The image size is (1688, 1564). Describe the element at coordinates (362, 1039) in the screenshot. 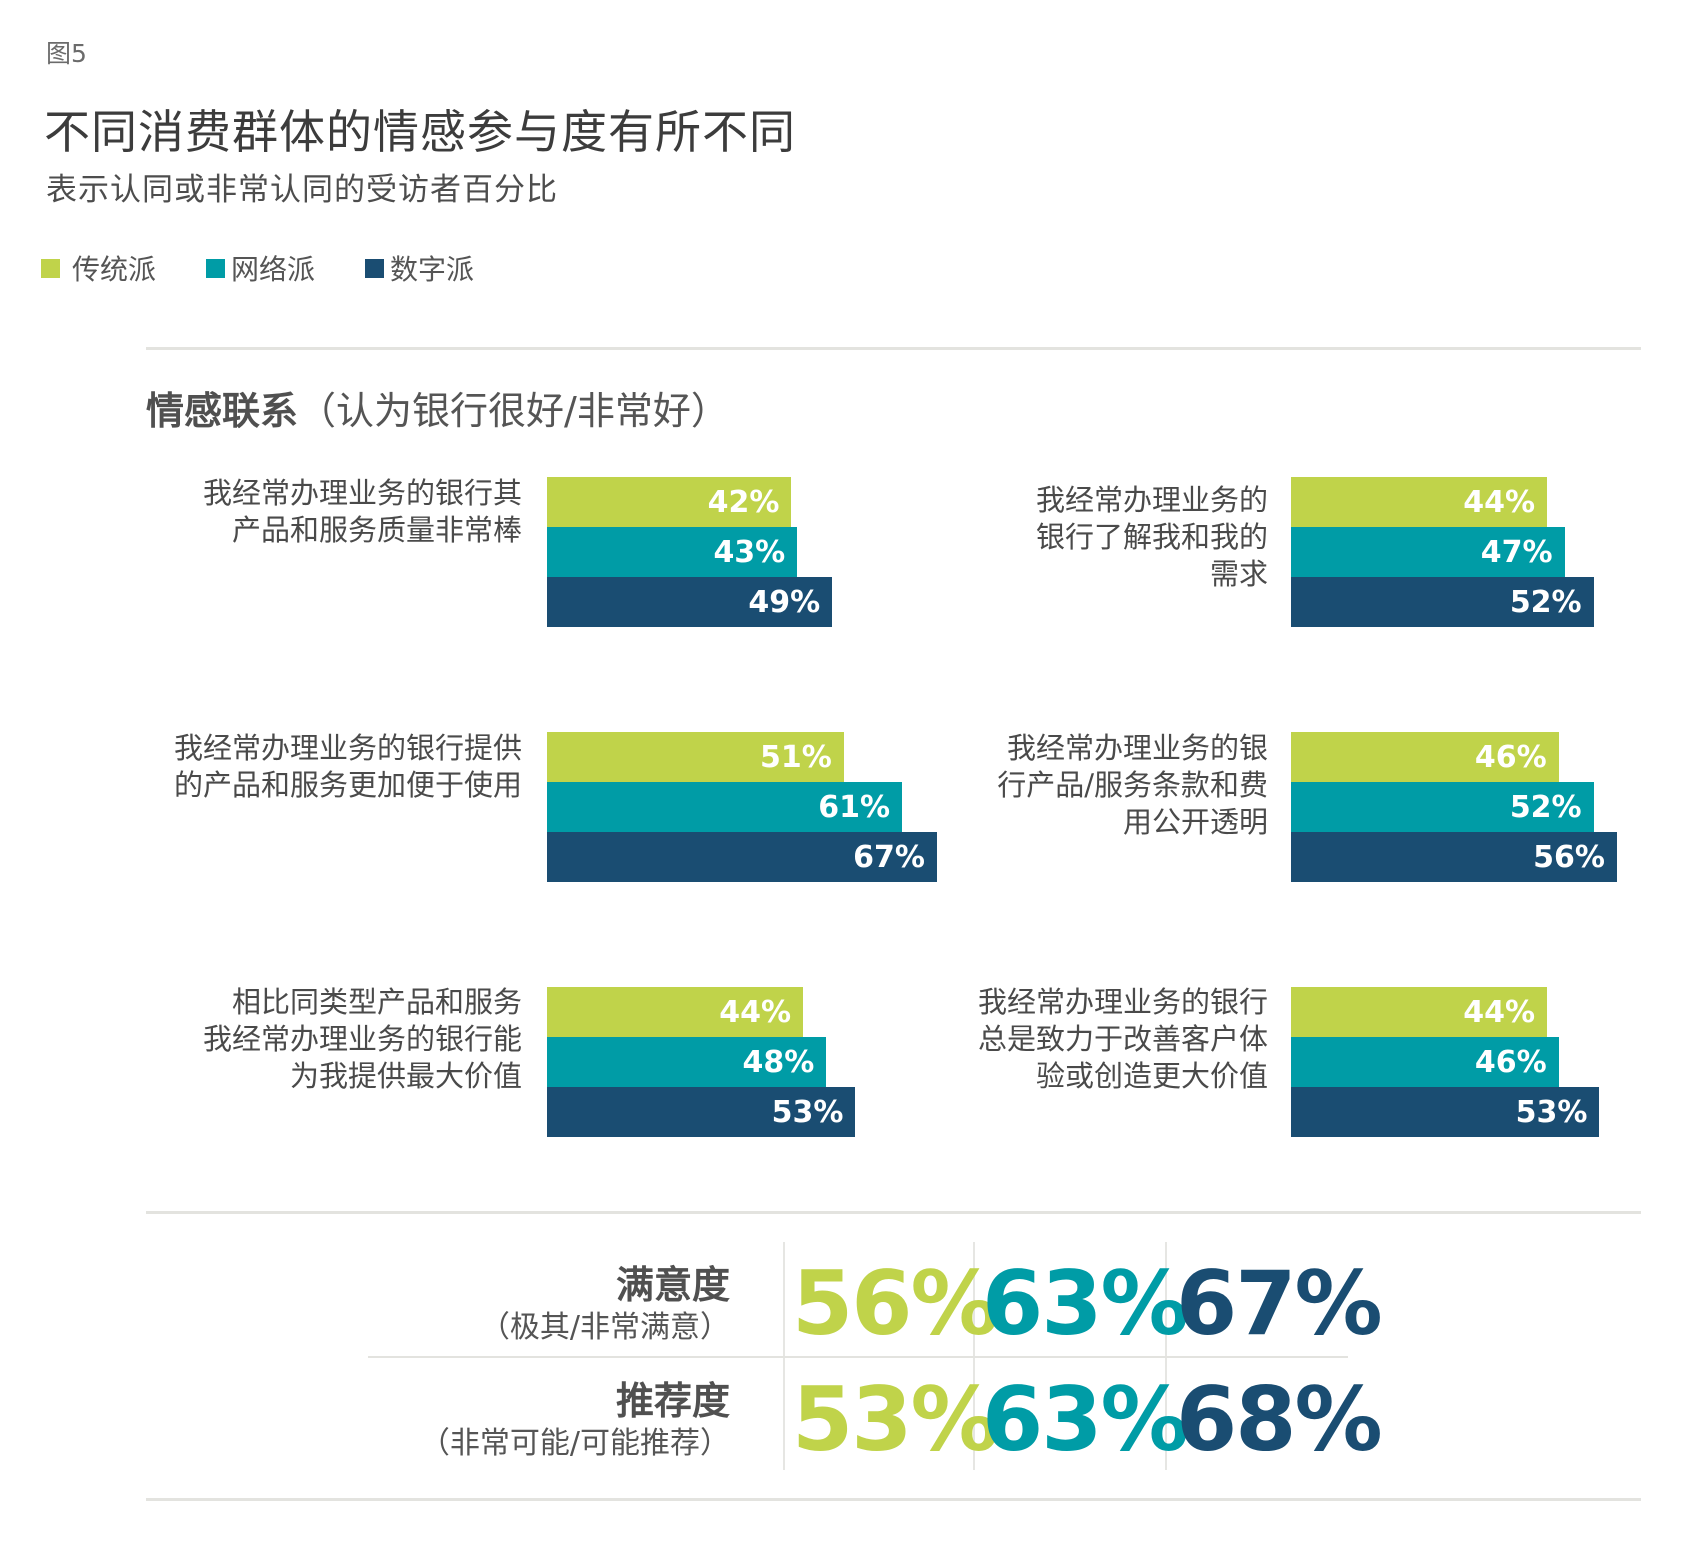

I see `group-label: 相比同类型产品和服务 我经常办理业务的银行能 为我提供最大价值` at that location.